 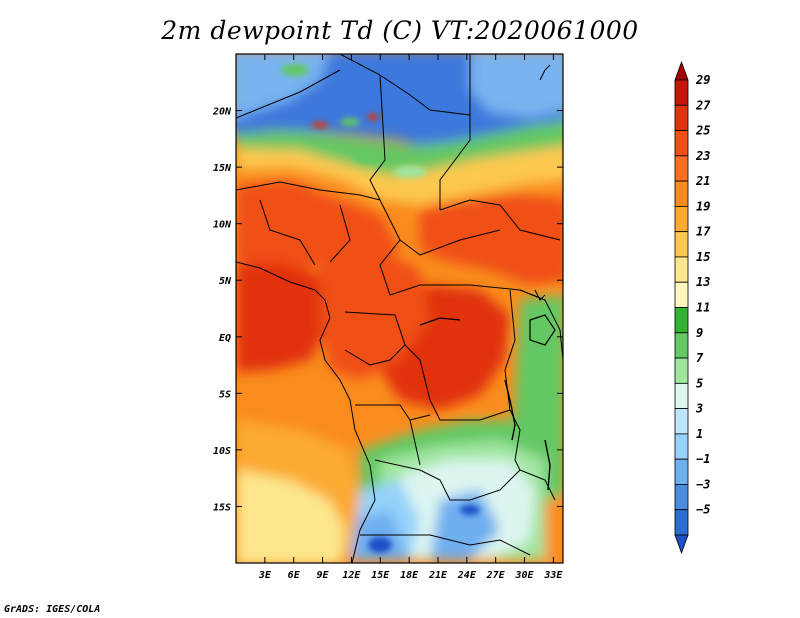 I want to click on lat-tick-label: 10S, so click(x=222, y=451).